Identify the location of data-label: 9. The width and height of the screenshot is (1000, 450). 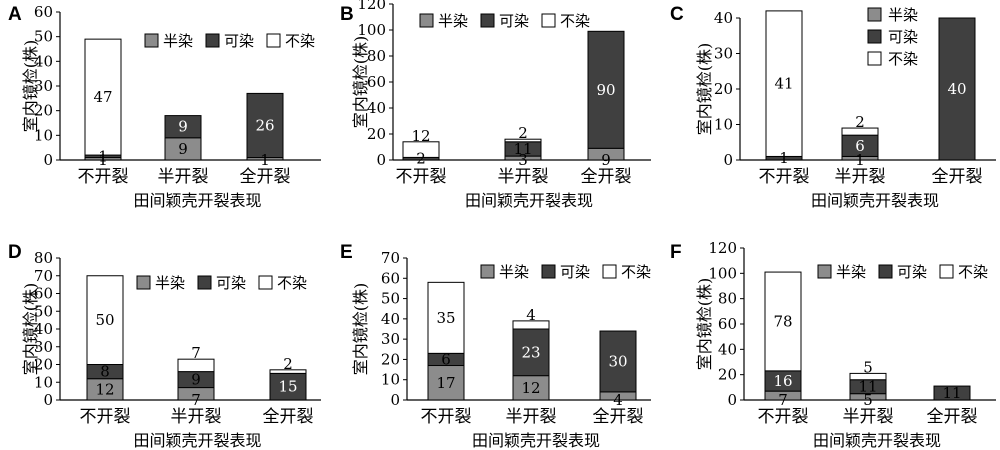
(183, 149).